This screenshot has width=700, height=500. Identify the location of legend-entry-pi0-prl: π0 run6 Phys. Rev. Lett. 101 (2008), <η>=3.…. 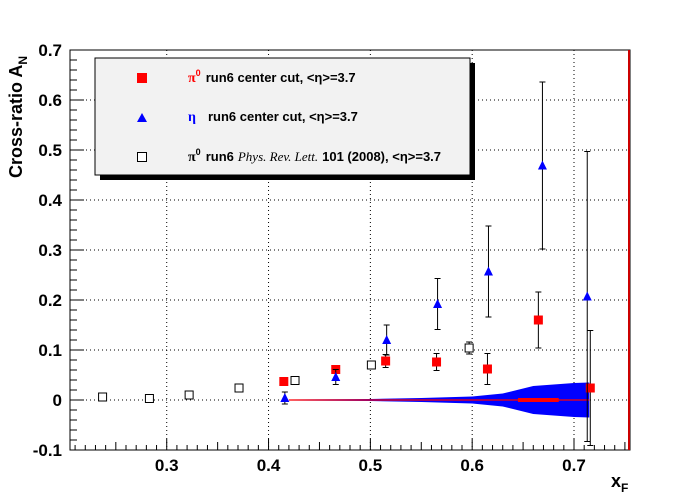
(314, 156).